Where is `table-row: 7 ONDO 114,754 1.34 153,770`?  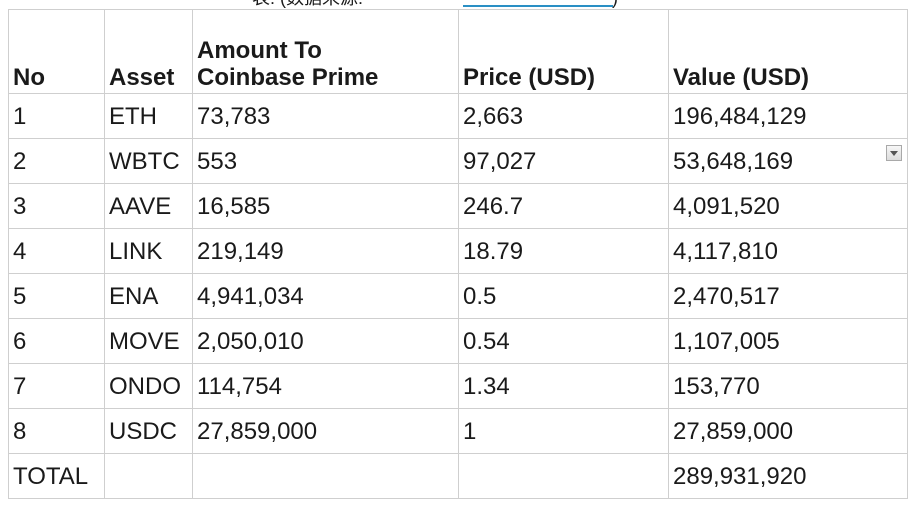 table-row: 7 ONDO 114,754 1.34 153,770 is located at coordinates (458, 386).